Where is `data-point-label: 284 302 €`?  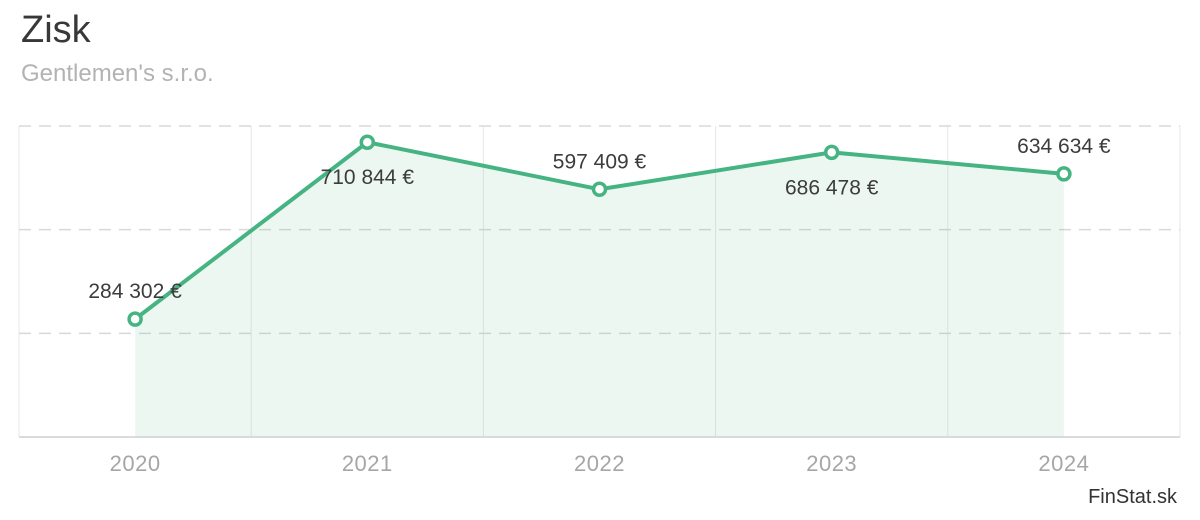 data-point-label: 284 302 € is located at coordinates (135, 291).